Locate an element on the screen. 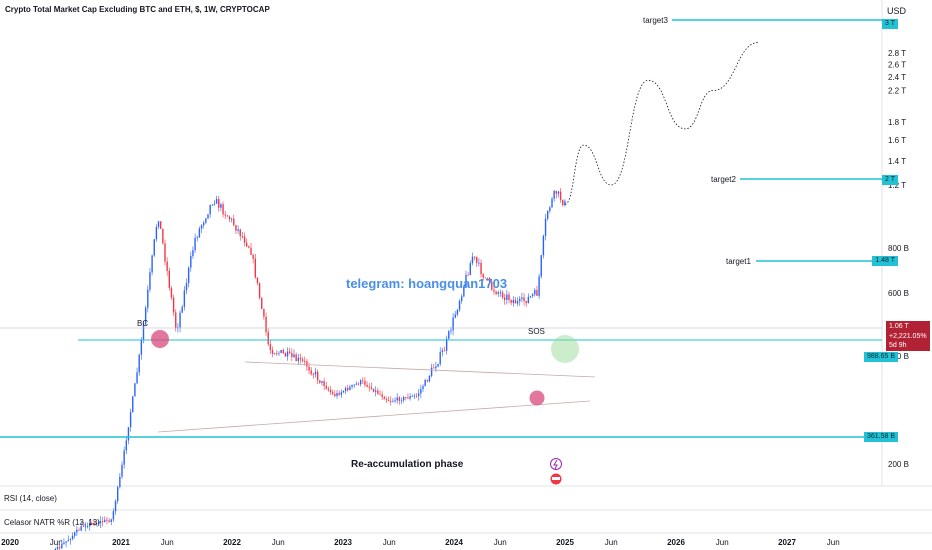 The height and width of the screenshot is (550, 932). y-tick-label: 1.2 T is located at coordinates (897, 185).